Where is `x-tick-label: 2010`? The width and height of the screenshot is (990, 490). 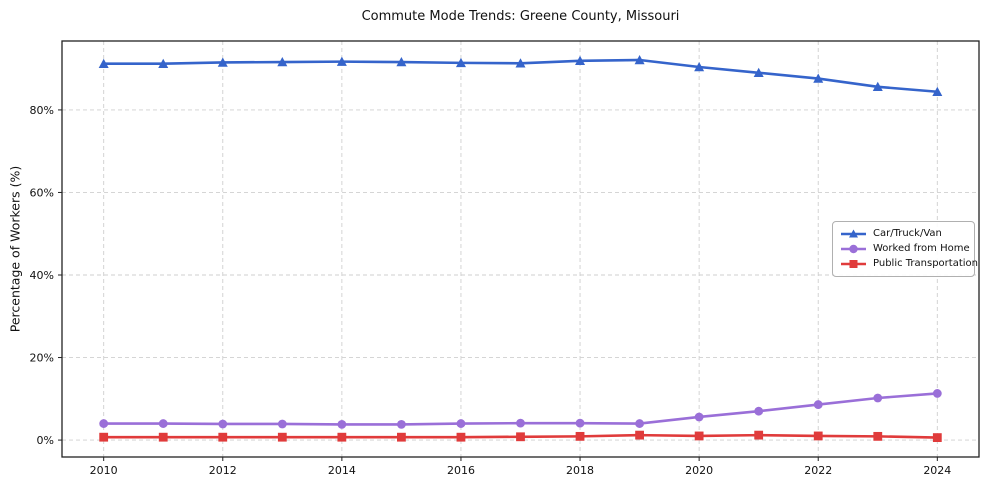 x-tick-label: 2010 is located at coordinates (104, 470).